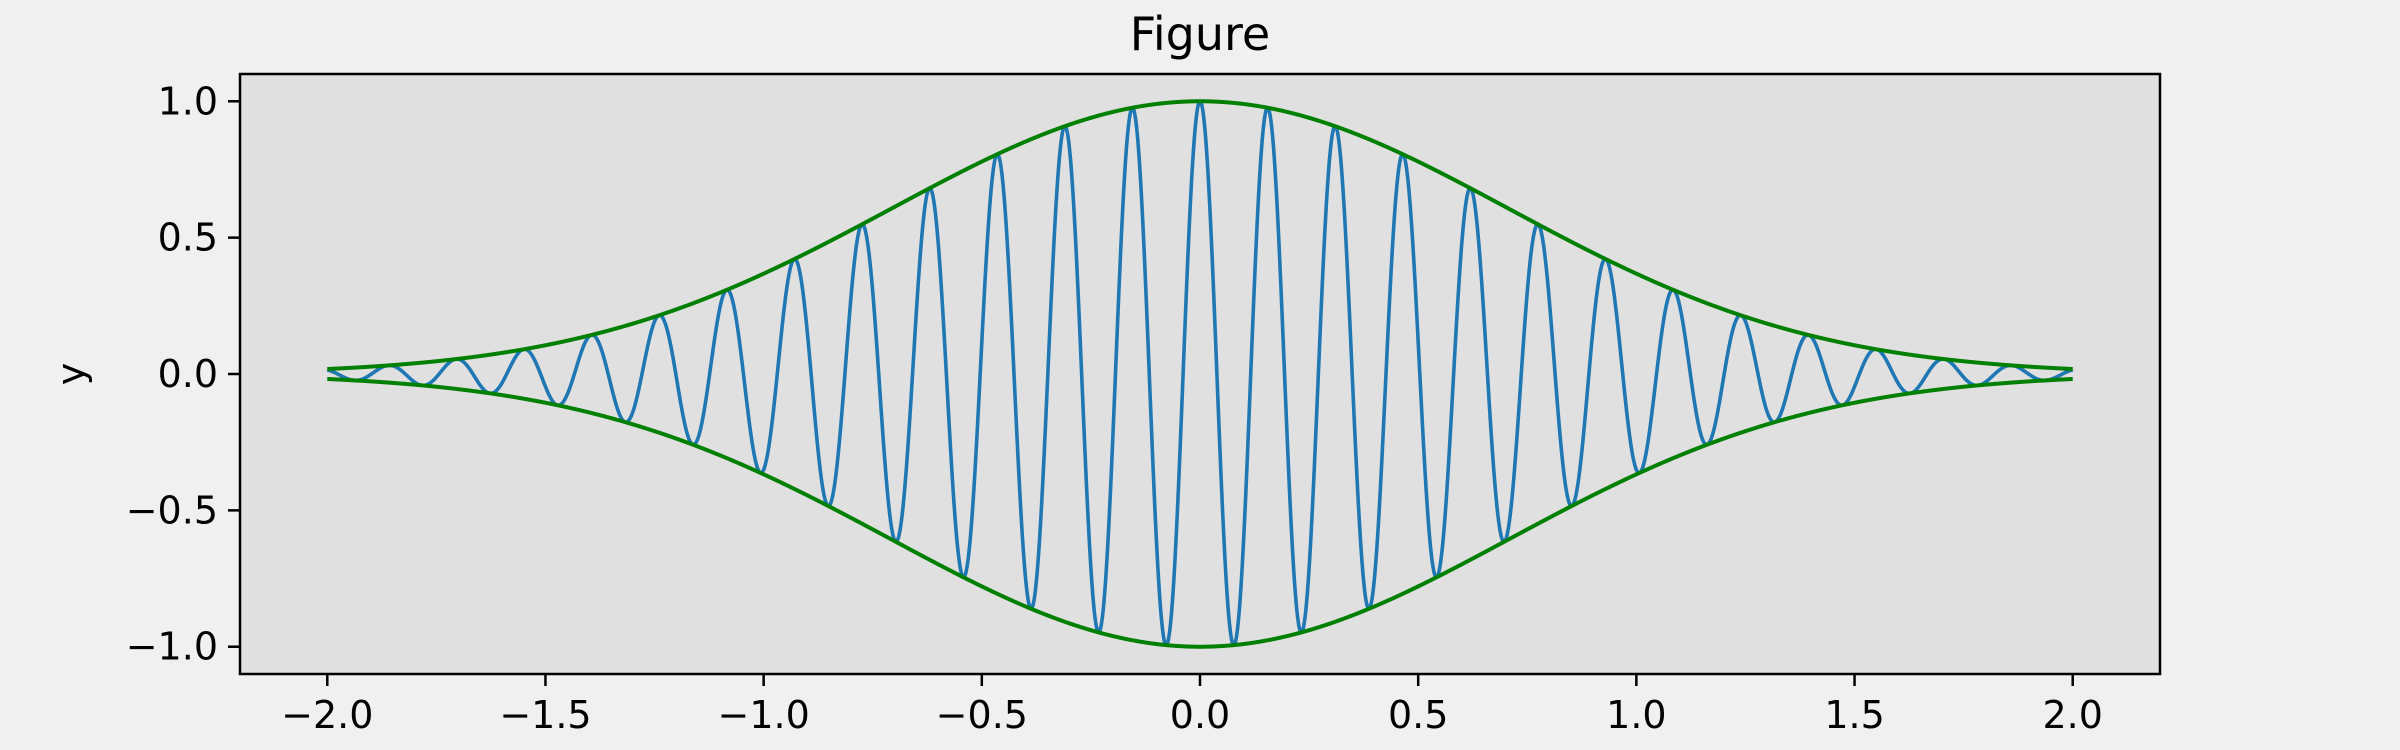 This screenshot has width=2400, height=750. Describe the element at coordinates (982, 715) in the screenshot. I see `x-tick-label: −0.5` at that location.